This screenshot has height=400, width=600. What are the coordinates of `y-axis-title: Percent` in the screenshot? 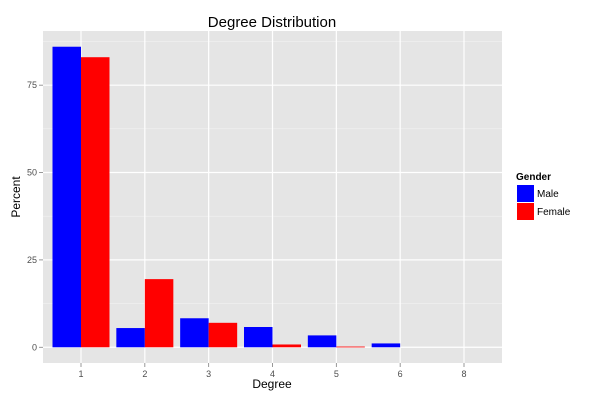 It's located at (16, 197).